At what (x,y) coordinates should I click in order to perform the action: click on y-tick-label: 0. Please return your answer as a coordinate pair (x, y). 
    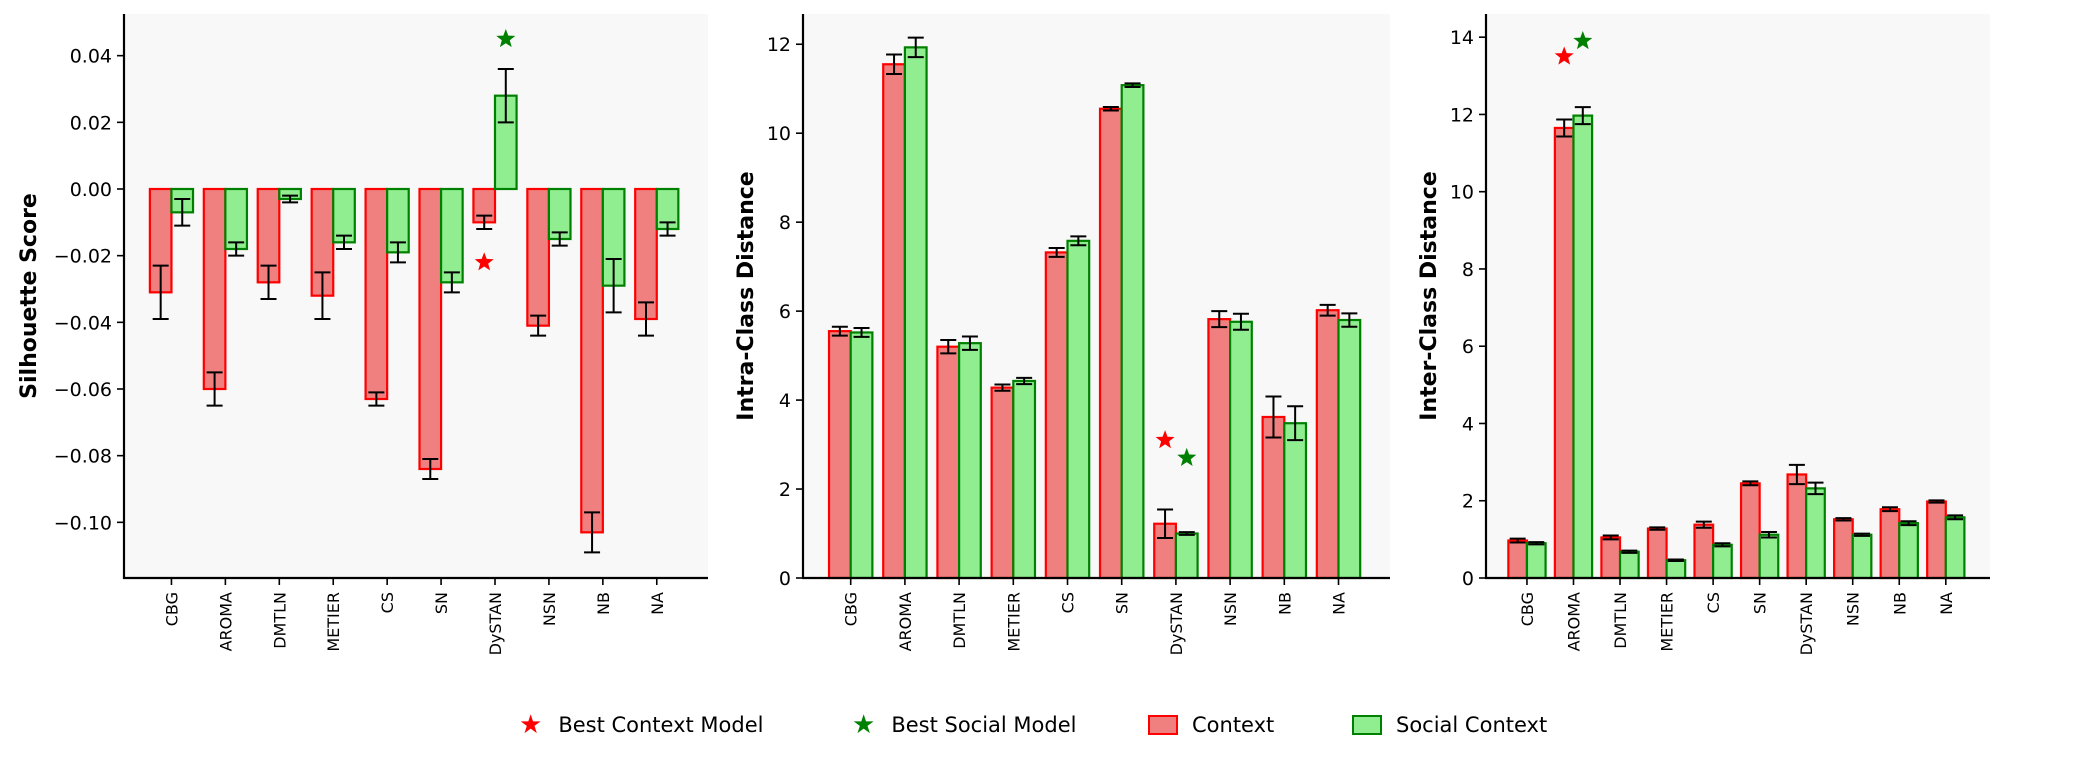
    Looking at the image, I should click on (785, 579).